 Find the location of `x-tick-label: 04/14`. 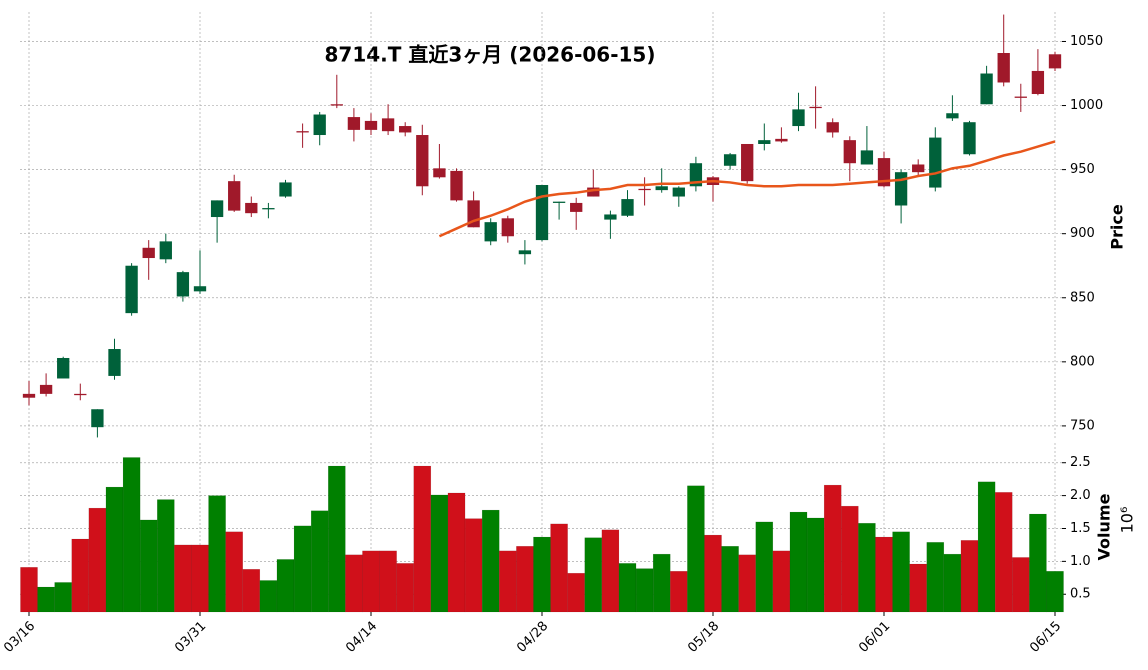

x-tick-label: 04/14 is located at coordinates (361, 637).